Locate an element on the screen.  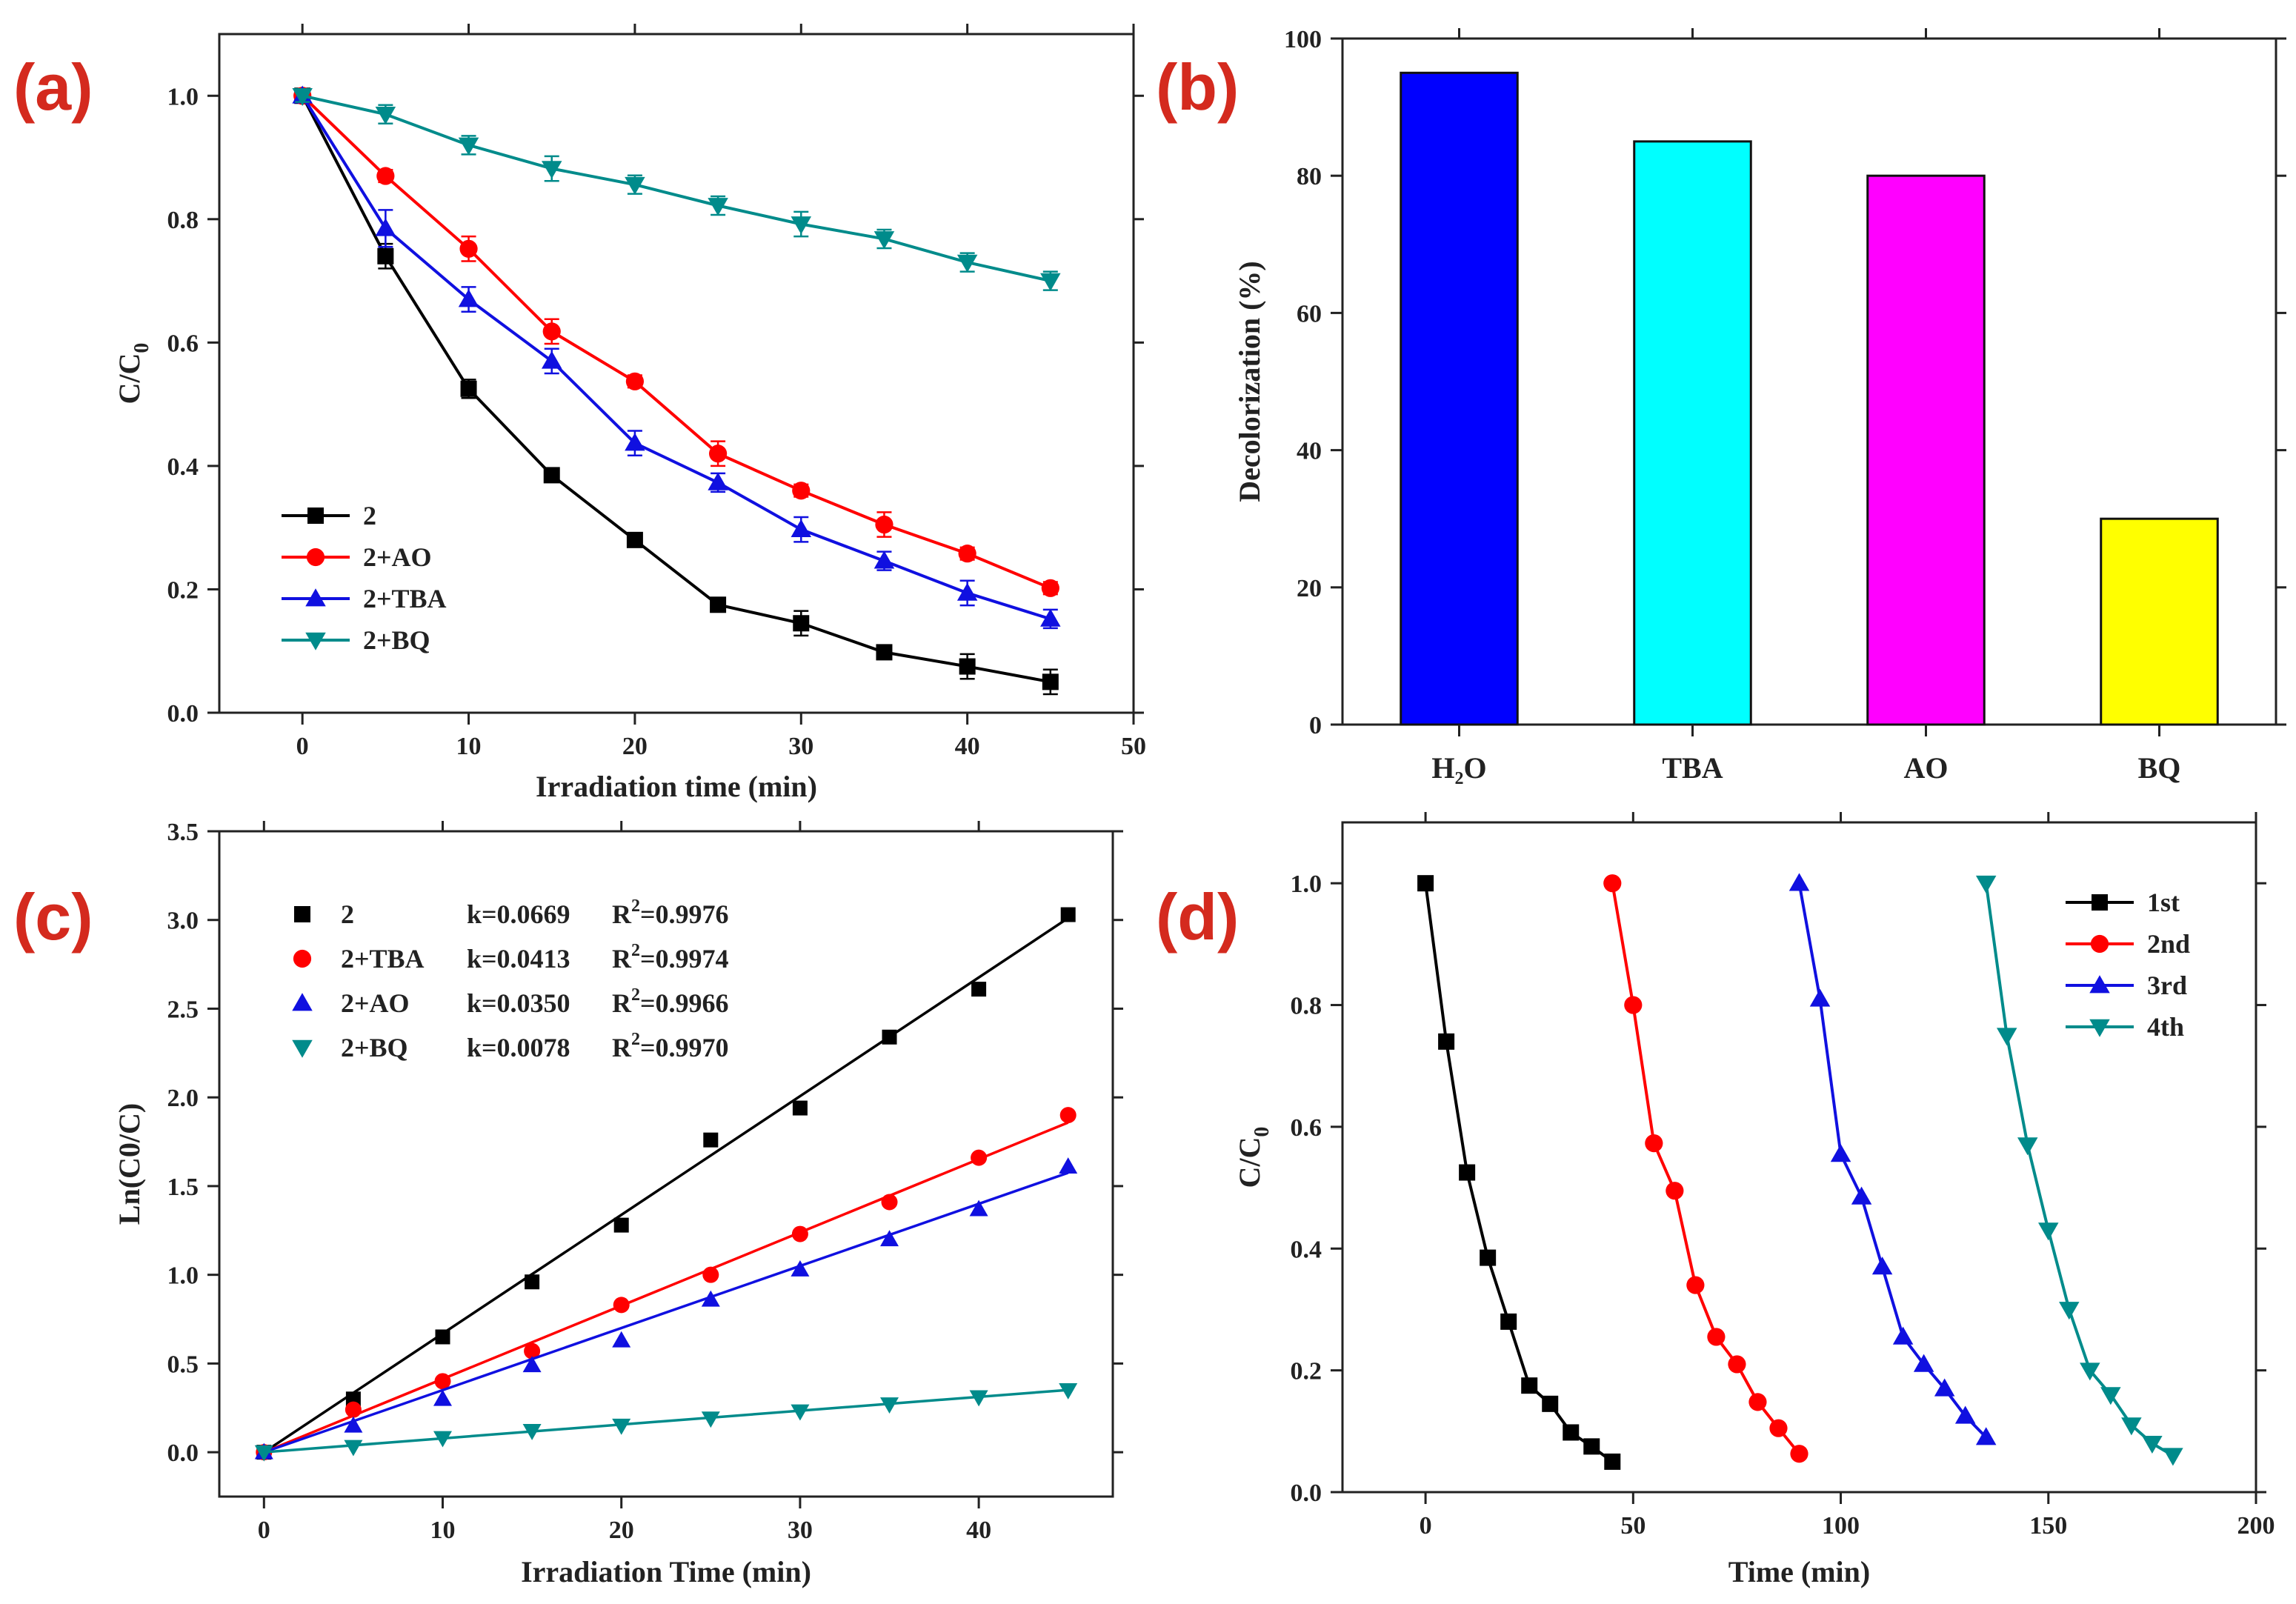
y-tick-label: 0 is located at coordinates (1315, 725).